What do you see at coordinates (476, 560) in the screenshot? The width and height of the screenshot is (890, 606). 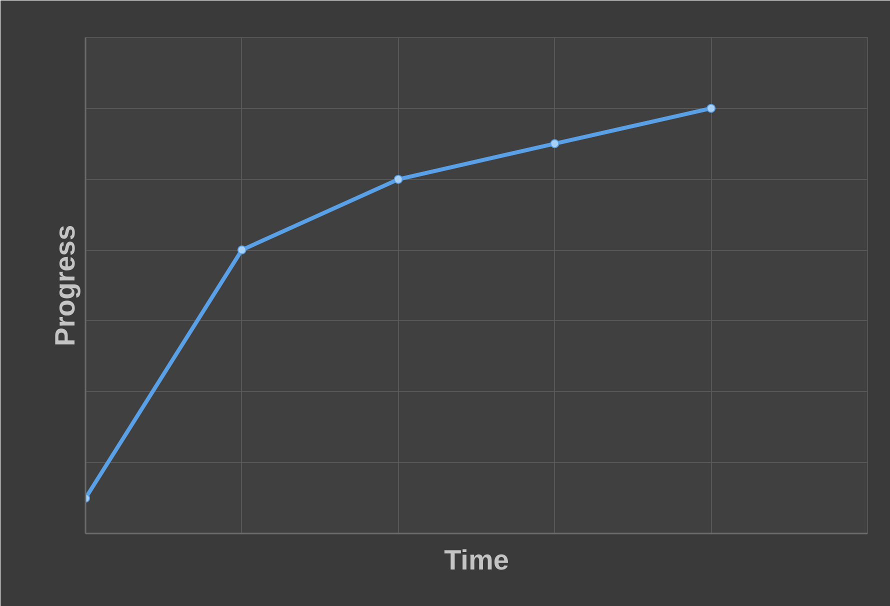 I see `x-axis-title: Time` at bounding box center [476, 560].